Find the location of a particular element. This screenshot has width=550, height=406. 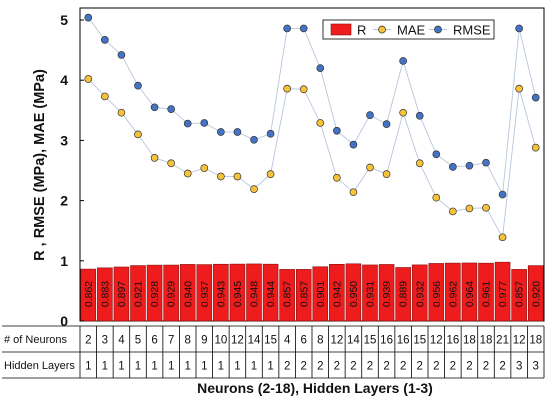

bar-value-label: 0.950 is located at coordinates (354, 294).